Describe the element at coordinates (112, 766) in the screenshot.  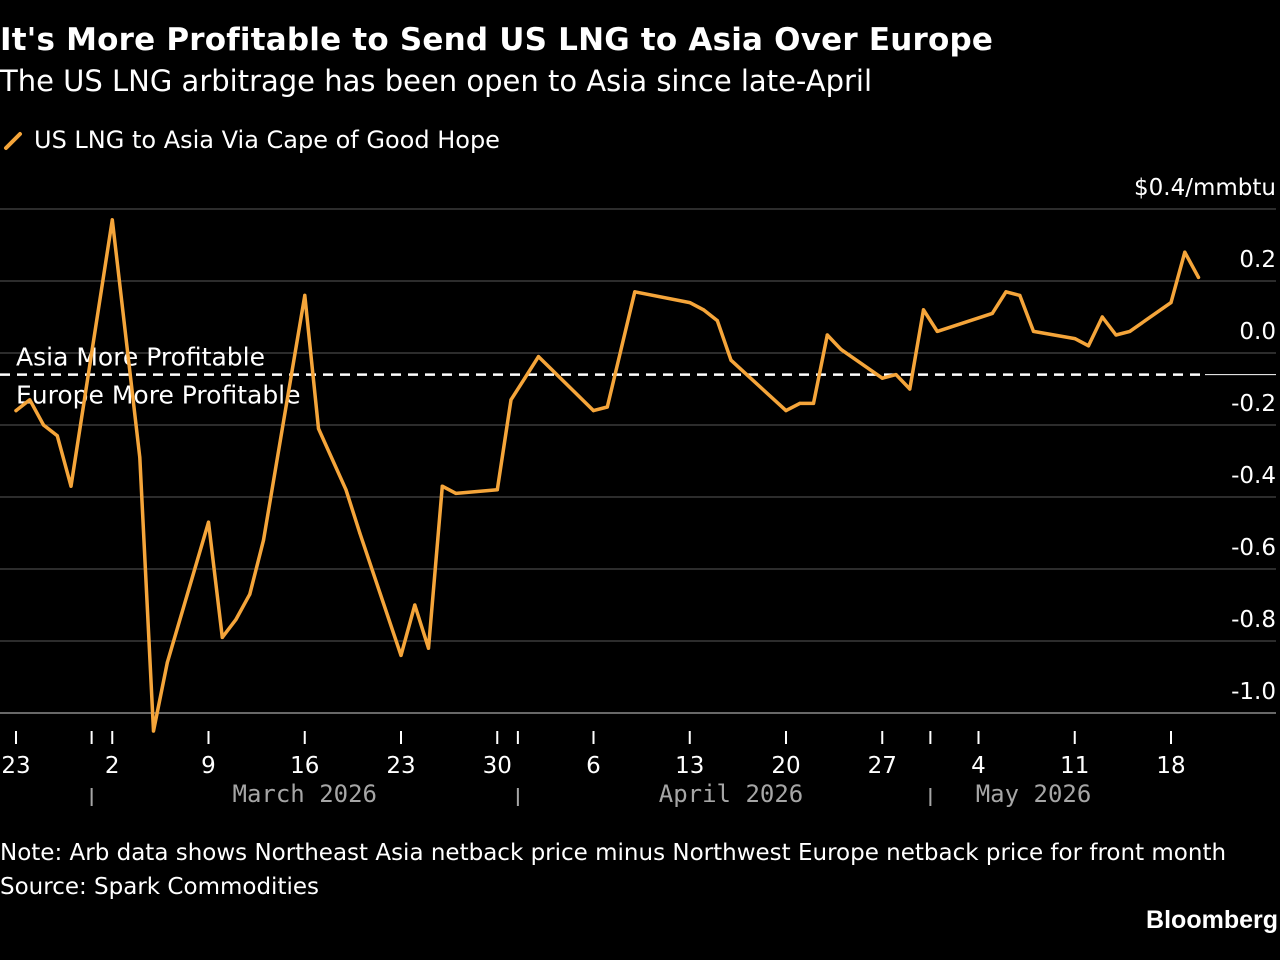
I see `x-tick-label: 2` at that location.